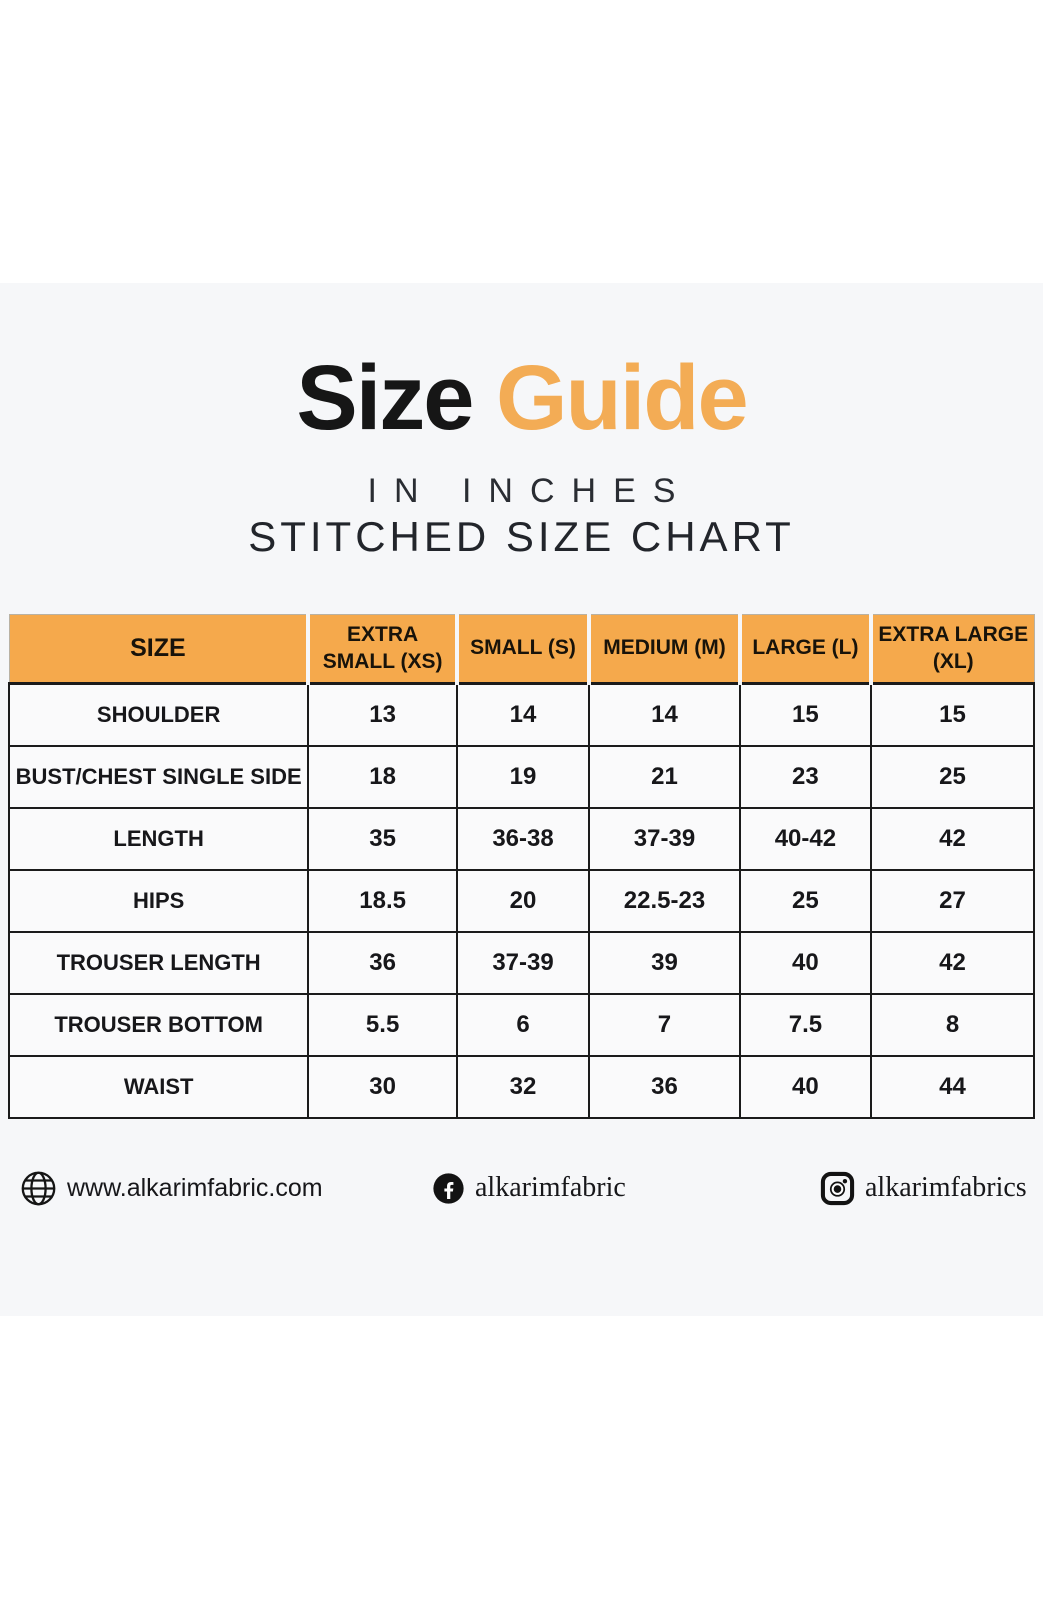  I want to click on footer: www.alkarimfabric.com alkarimfabric, so click(521, 1188).